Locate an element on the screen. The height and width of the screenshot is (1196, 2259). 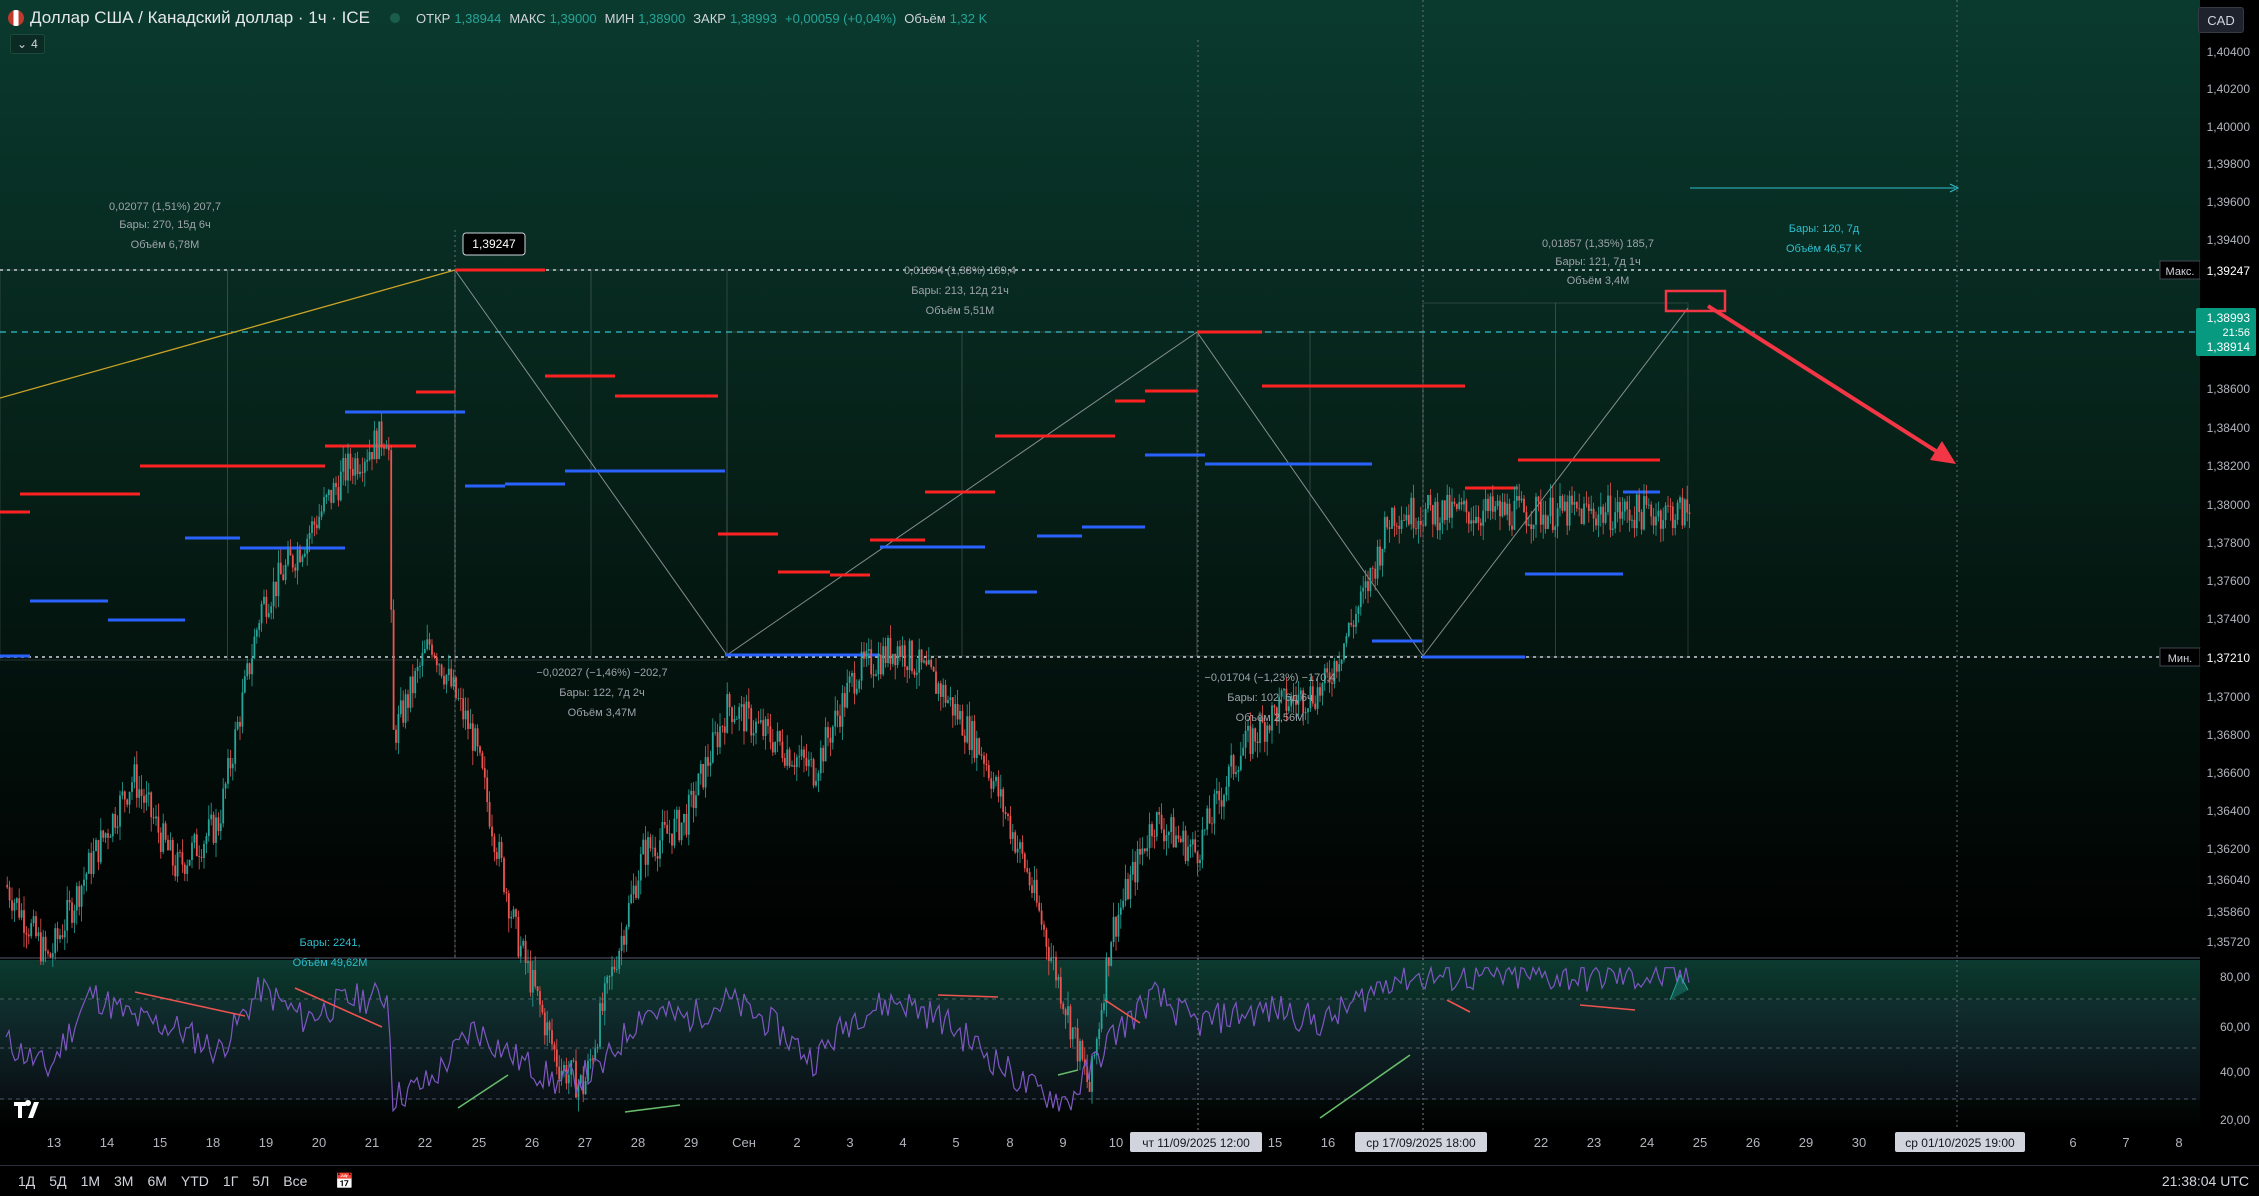
period-6m-button: 6М is located at coordinates (157, 1181).